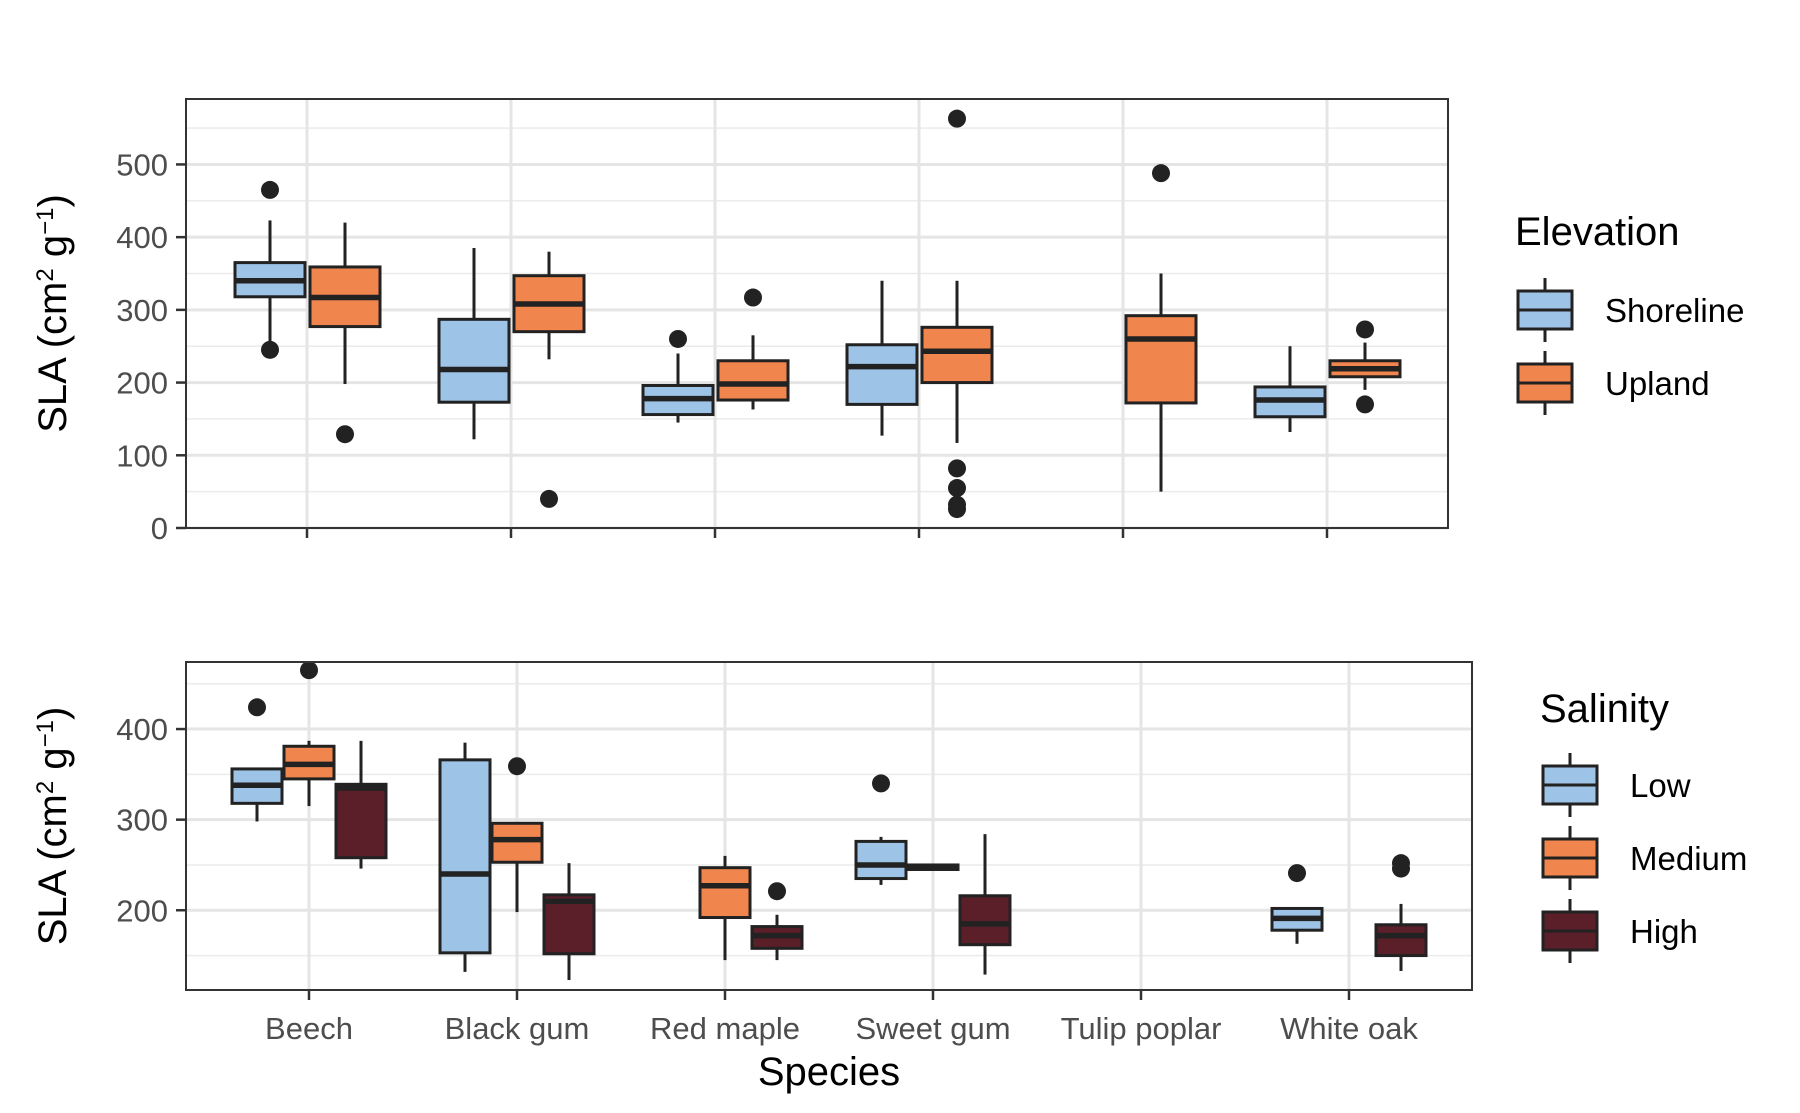 The width and height of the screenshot is (1800, 1113). I want to click on legend: Salinity Low Medium High, so click(1643, 825).